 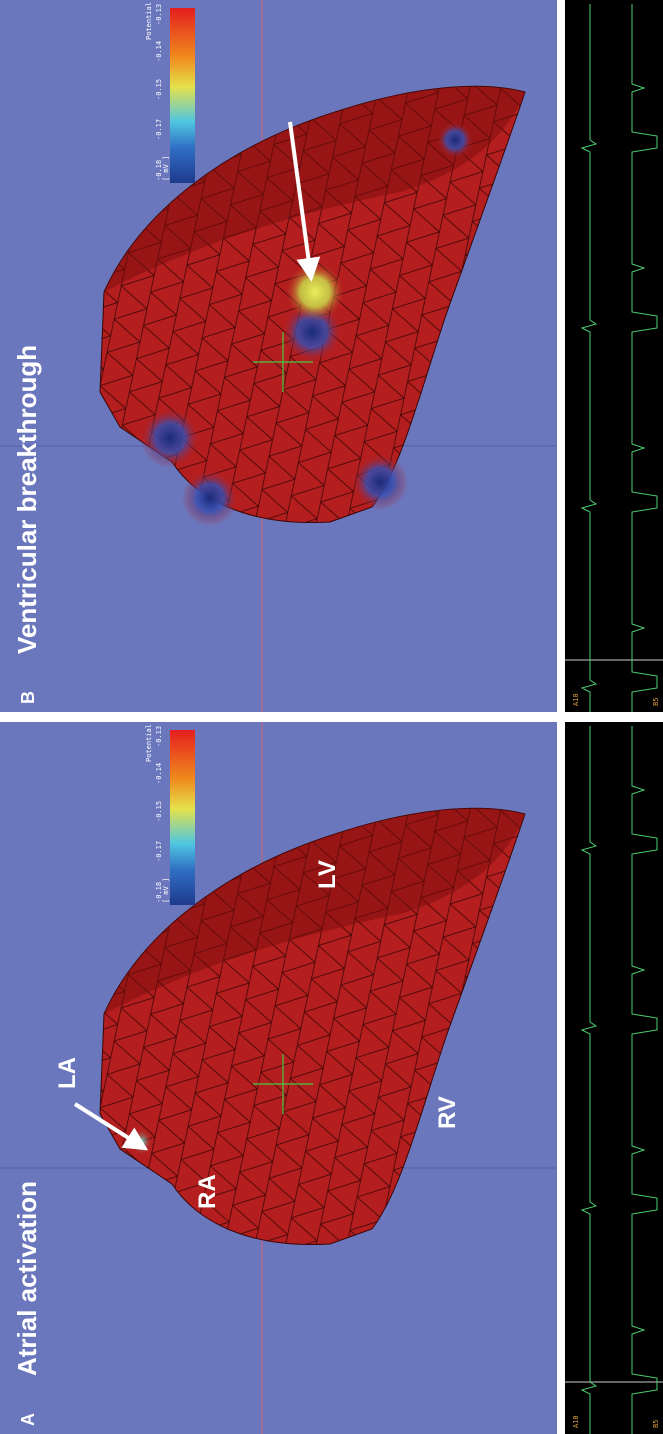 I want to click on region-label: RV, so click(x=447, y=1112).